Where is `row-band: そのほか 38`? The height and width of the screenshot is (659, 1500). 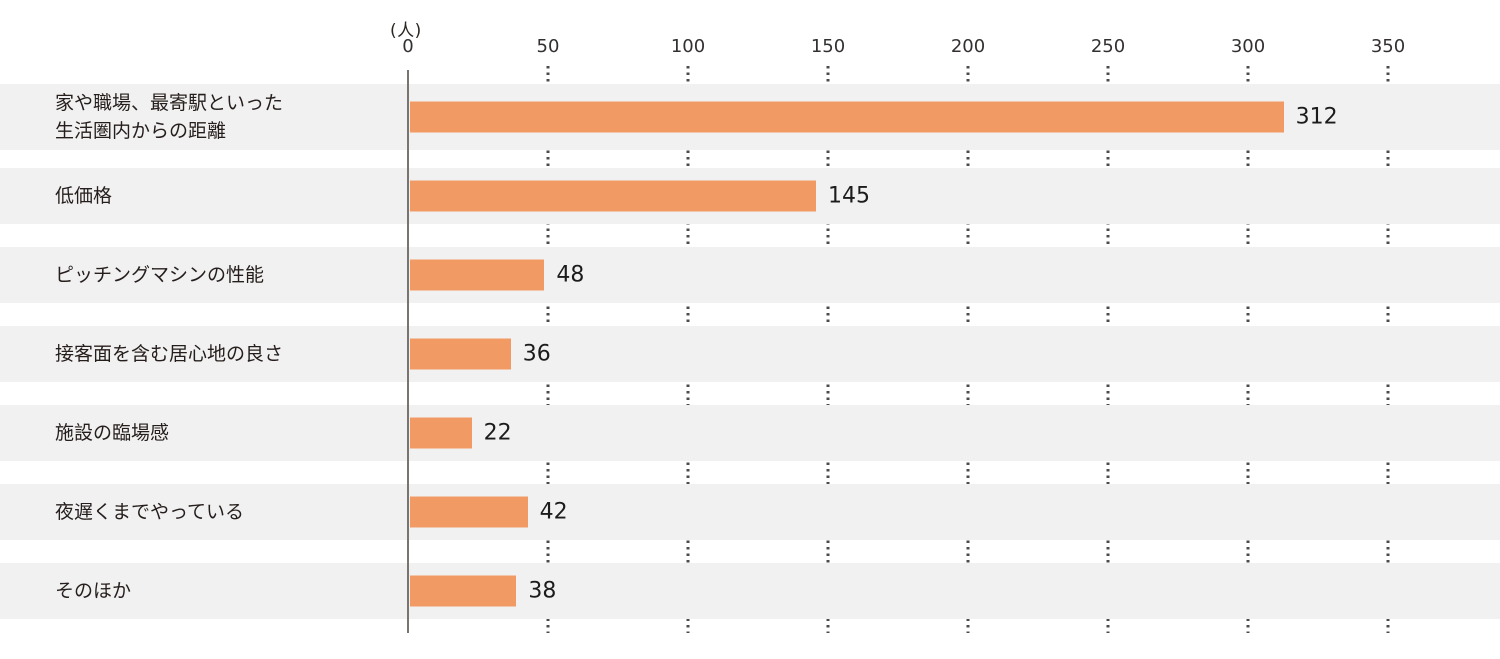 row-band: そのほか 38 is located at coordinates (750, 591).